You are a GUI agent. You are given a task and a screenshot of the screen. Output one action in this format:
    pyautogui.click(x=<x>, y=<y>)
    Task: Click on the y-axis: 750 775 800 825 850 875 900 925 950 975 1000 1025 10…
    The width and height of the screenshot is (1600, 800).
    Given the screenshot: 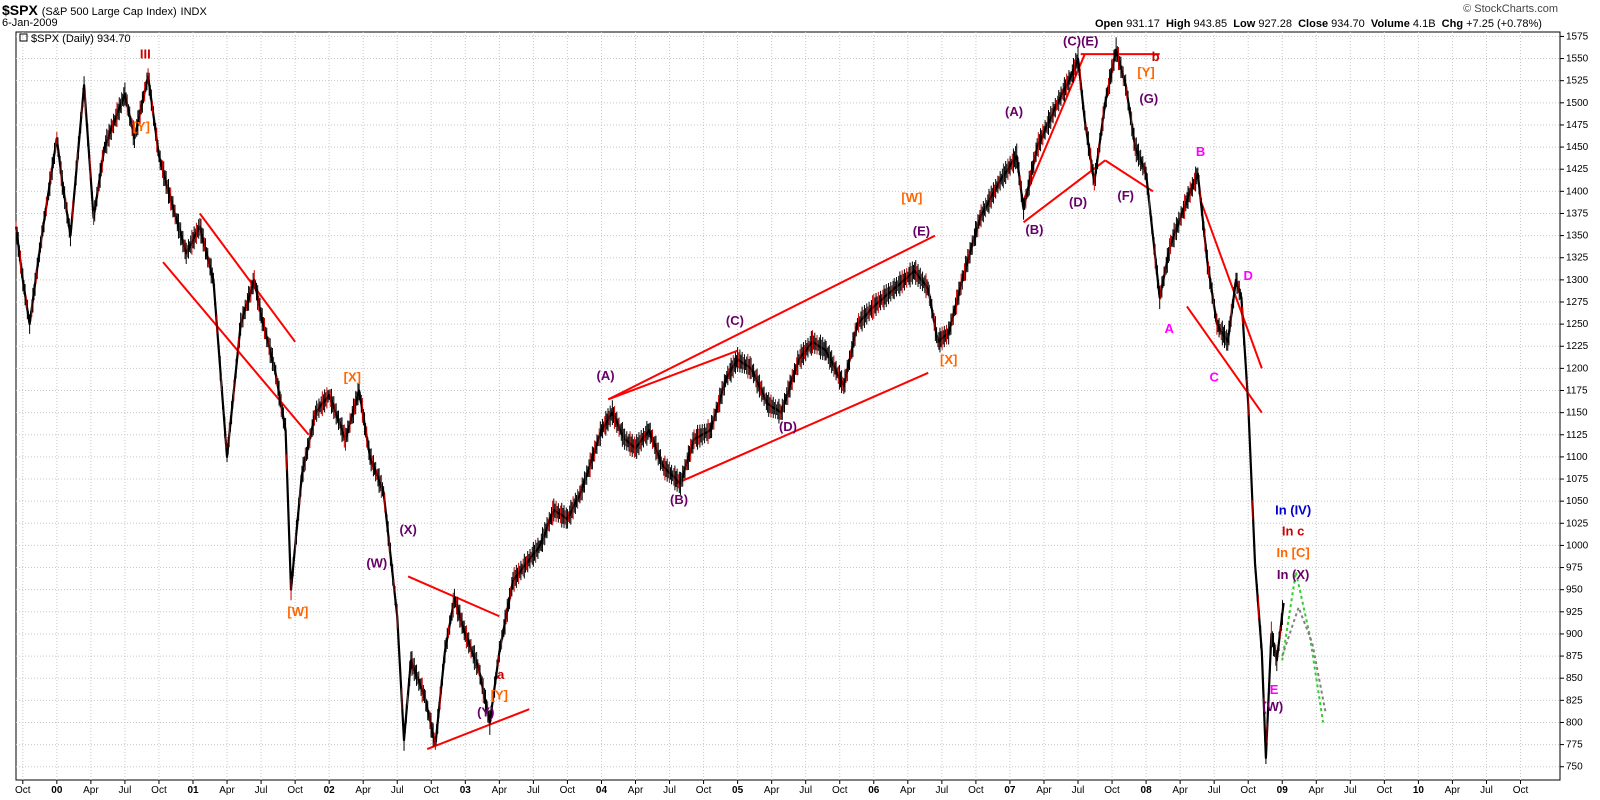 What is the action you would take?
    pyautogui.click(x=1574, y=402)
    